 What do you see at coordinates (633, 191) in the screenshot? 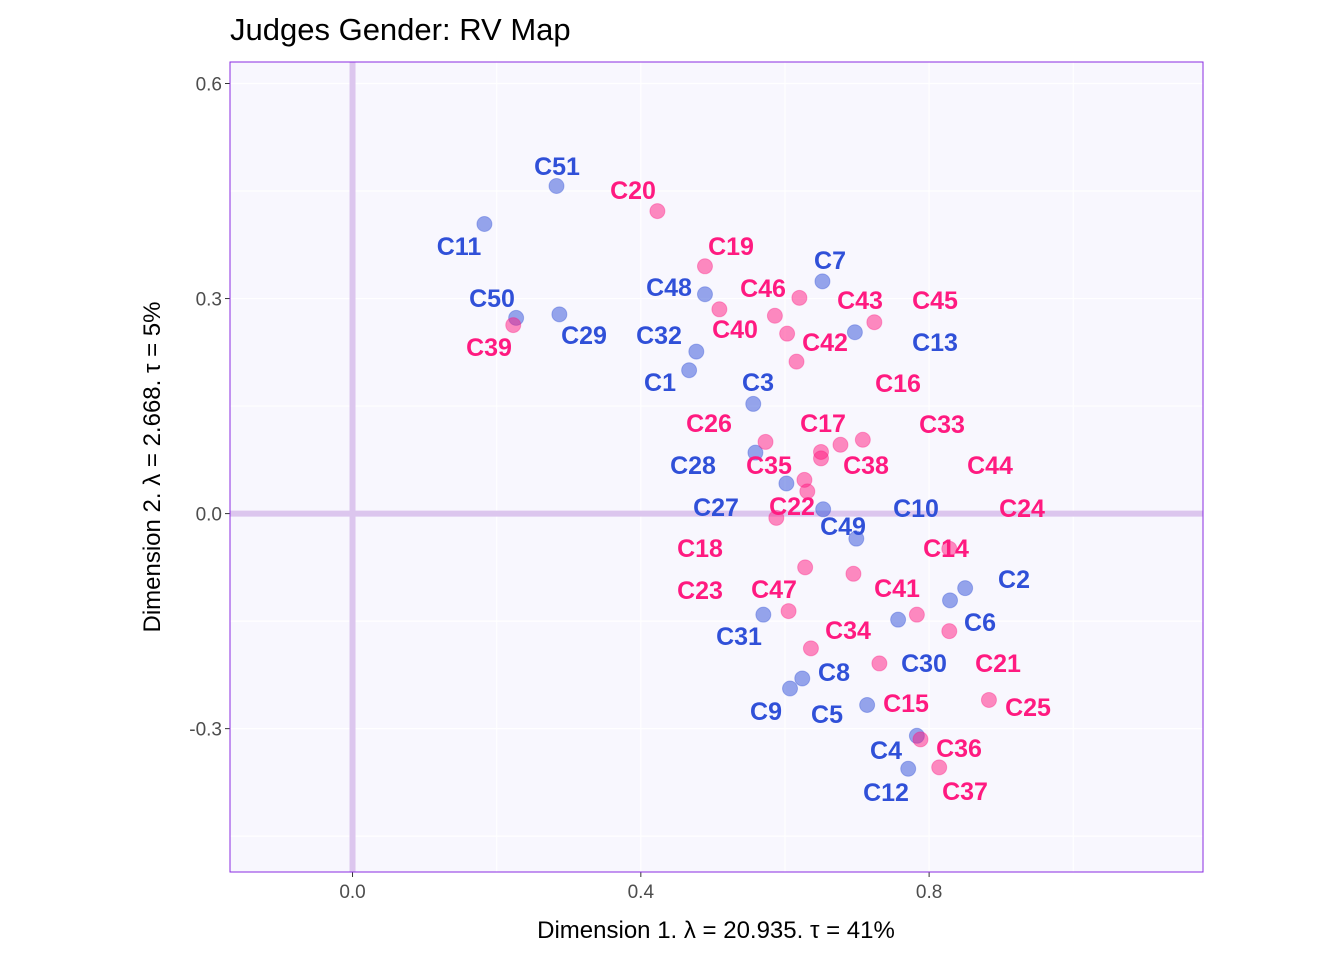
I see `label-C20: C20` at bounding box center [633, 191].